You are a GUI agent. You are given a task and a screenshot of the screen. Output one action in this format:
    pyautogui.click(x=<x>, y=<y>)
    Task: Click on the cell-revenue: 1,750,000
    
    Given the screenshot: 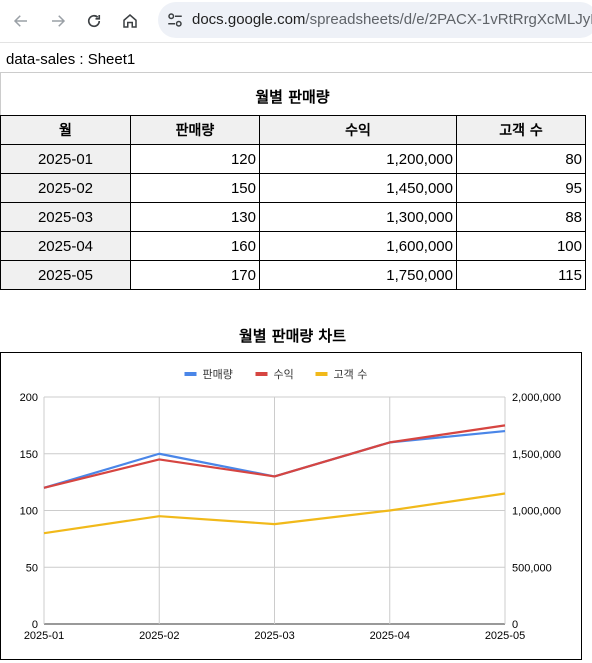 What is the action you would take?
    pyautogui.click(x=358, y=275)
    